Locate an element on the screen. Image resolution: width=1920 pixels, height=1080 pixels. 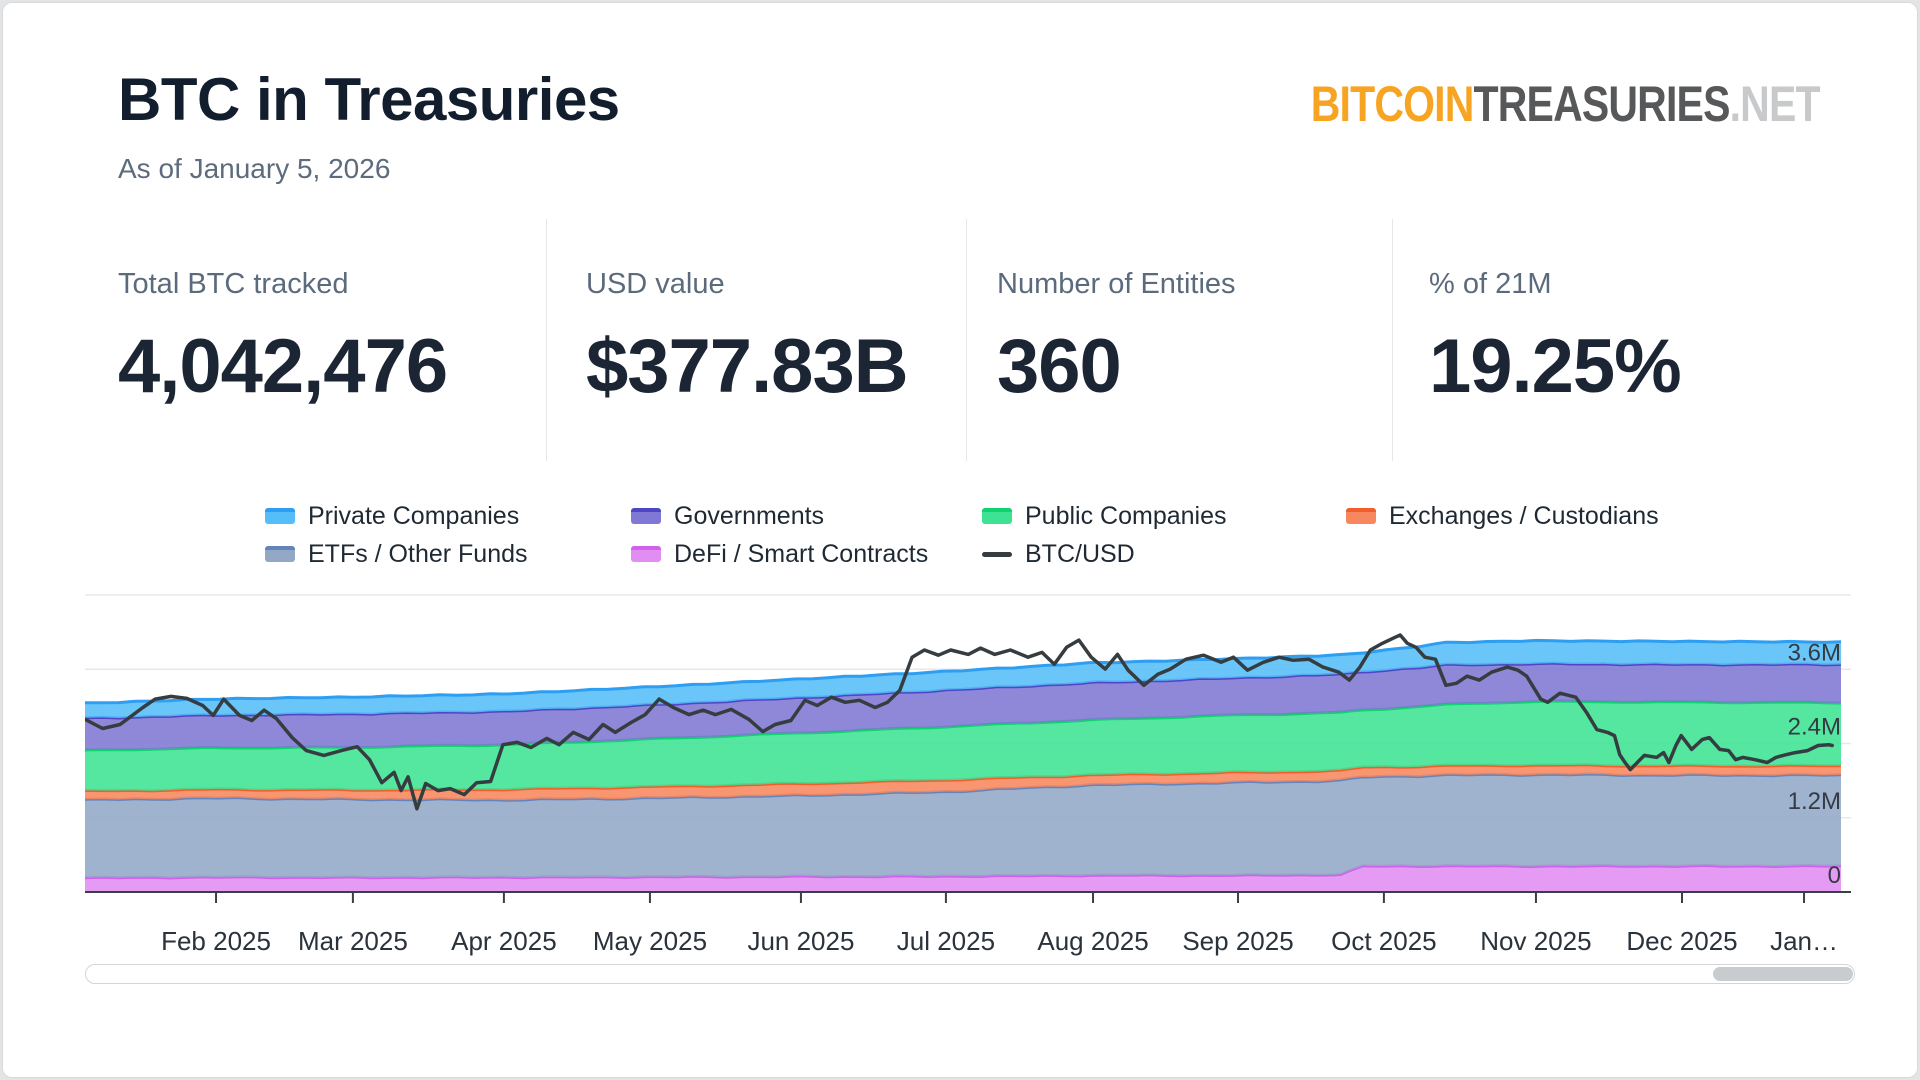
area-series-exchanges-custodians is located at coordinates (963, 782).